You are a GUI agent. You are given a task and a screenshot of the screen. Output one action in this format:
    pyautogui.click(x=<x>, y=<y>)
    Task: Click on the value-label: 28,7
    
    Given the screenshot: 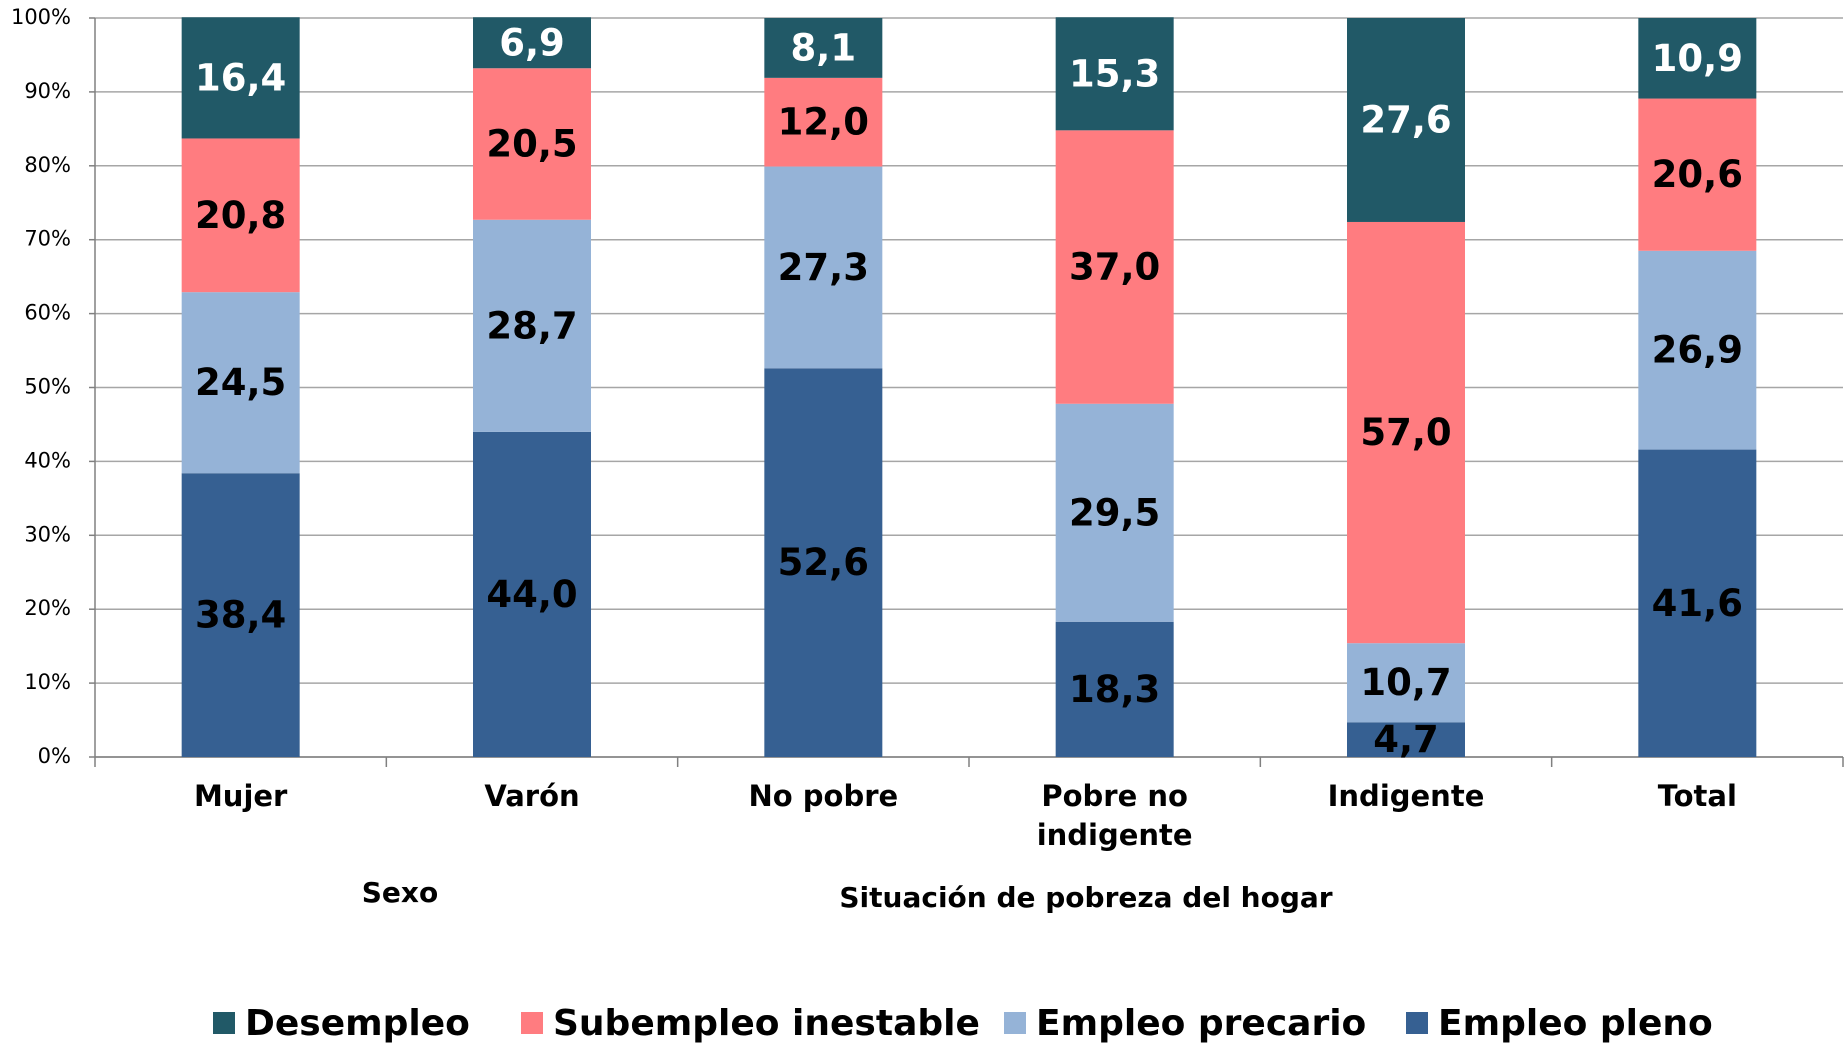 What is the action you would take?
    pyautogui.click(x=531, y=325)
    